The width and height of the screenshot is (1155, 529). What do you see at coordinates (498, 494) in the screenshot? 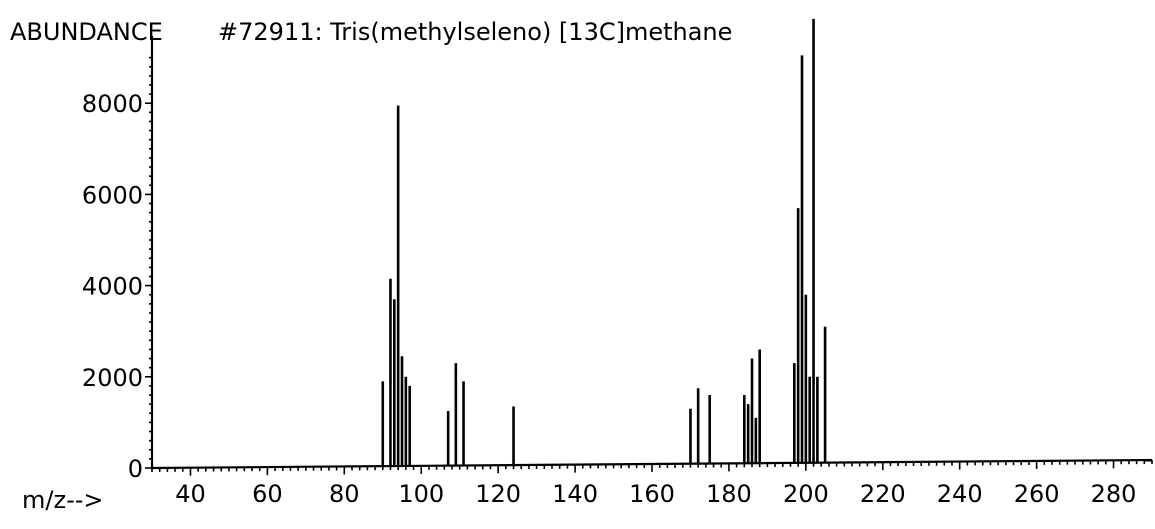
I see `x-tick-label: 120` at bounding box center [498, 494].